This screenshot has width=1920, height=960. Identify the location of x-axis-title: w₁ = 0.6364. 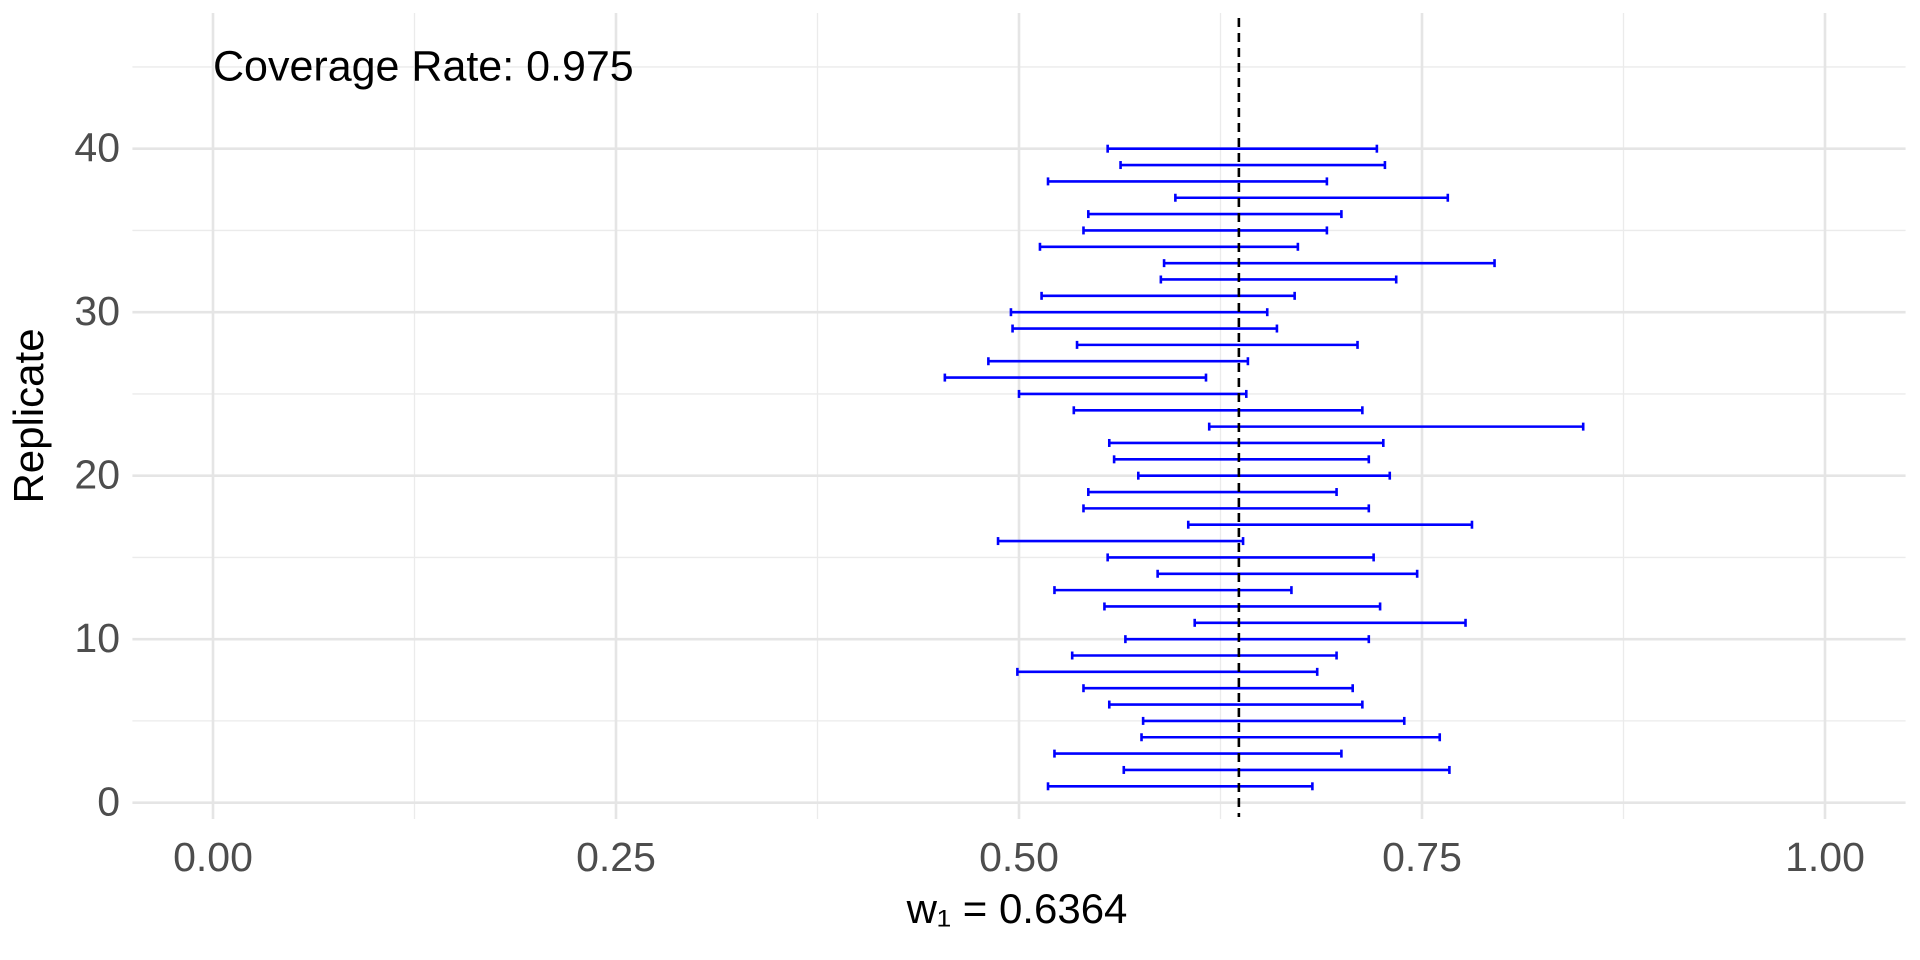
(1017, 908).